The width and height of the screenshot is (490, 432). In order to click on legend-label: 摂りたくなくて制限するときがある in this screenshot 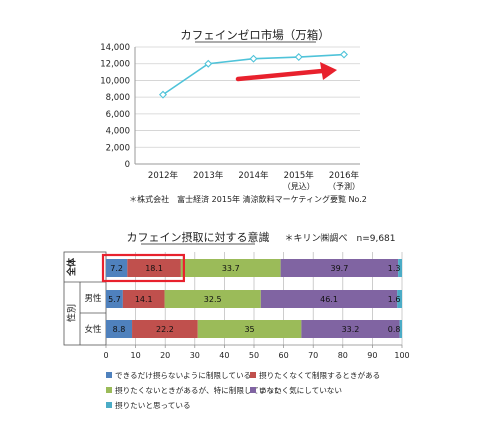, I will do `click(319, 375)`.